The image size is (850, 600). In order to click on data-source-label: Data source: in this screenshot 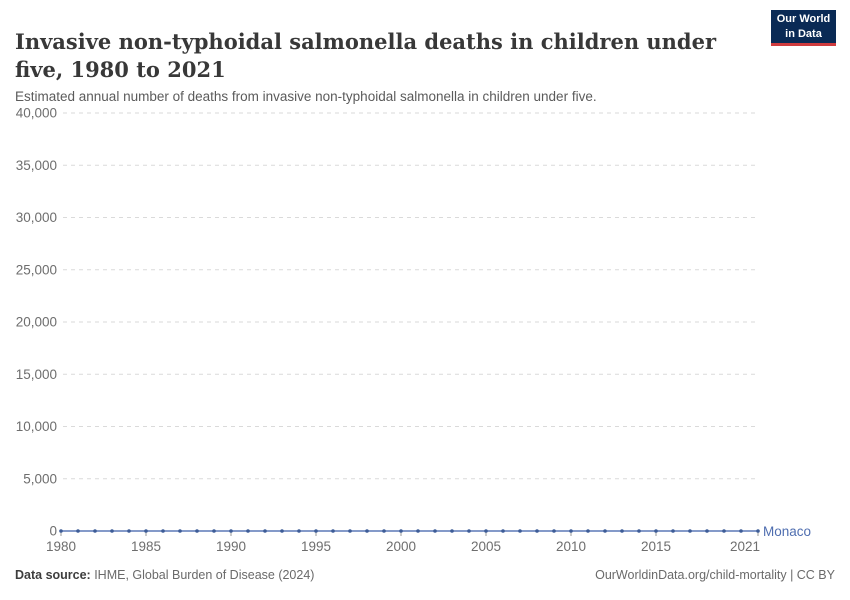, I will do `click(53, 575)`.